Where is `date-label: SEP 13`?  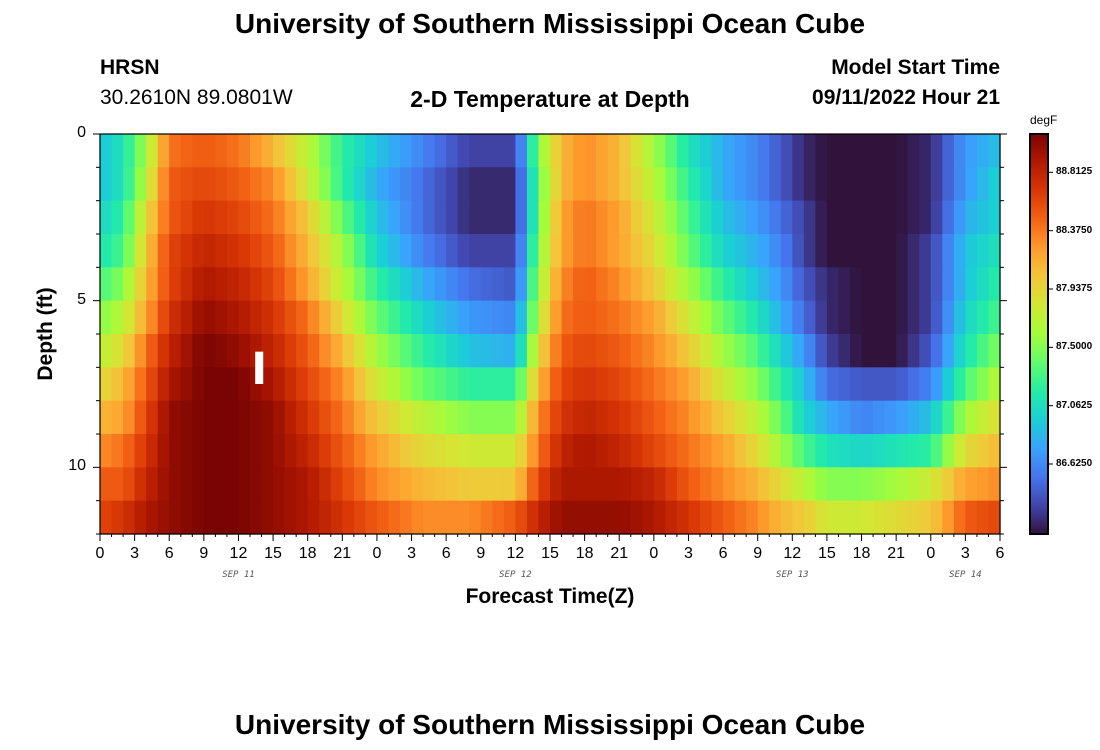 date-label: SEP 13 is located at coordinates (792, 575).